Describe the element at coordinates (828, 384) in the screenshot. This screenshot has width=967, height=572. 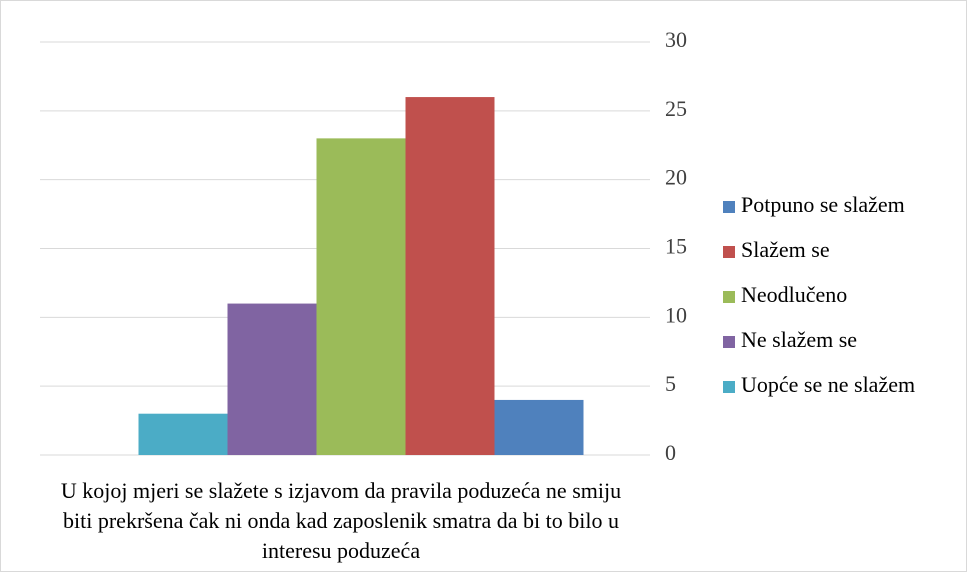
I see `legend-label: Uopće se ne slažem` at that location.